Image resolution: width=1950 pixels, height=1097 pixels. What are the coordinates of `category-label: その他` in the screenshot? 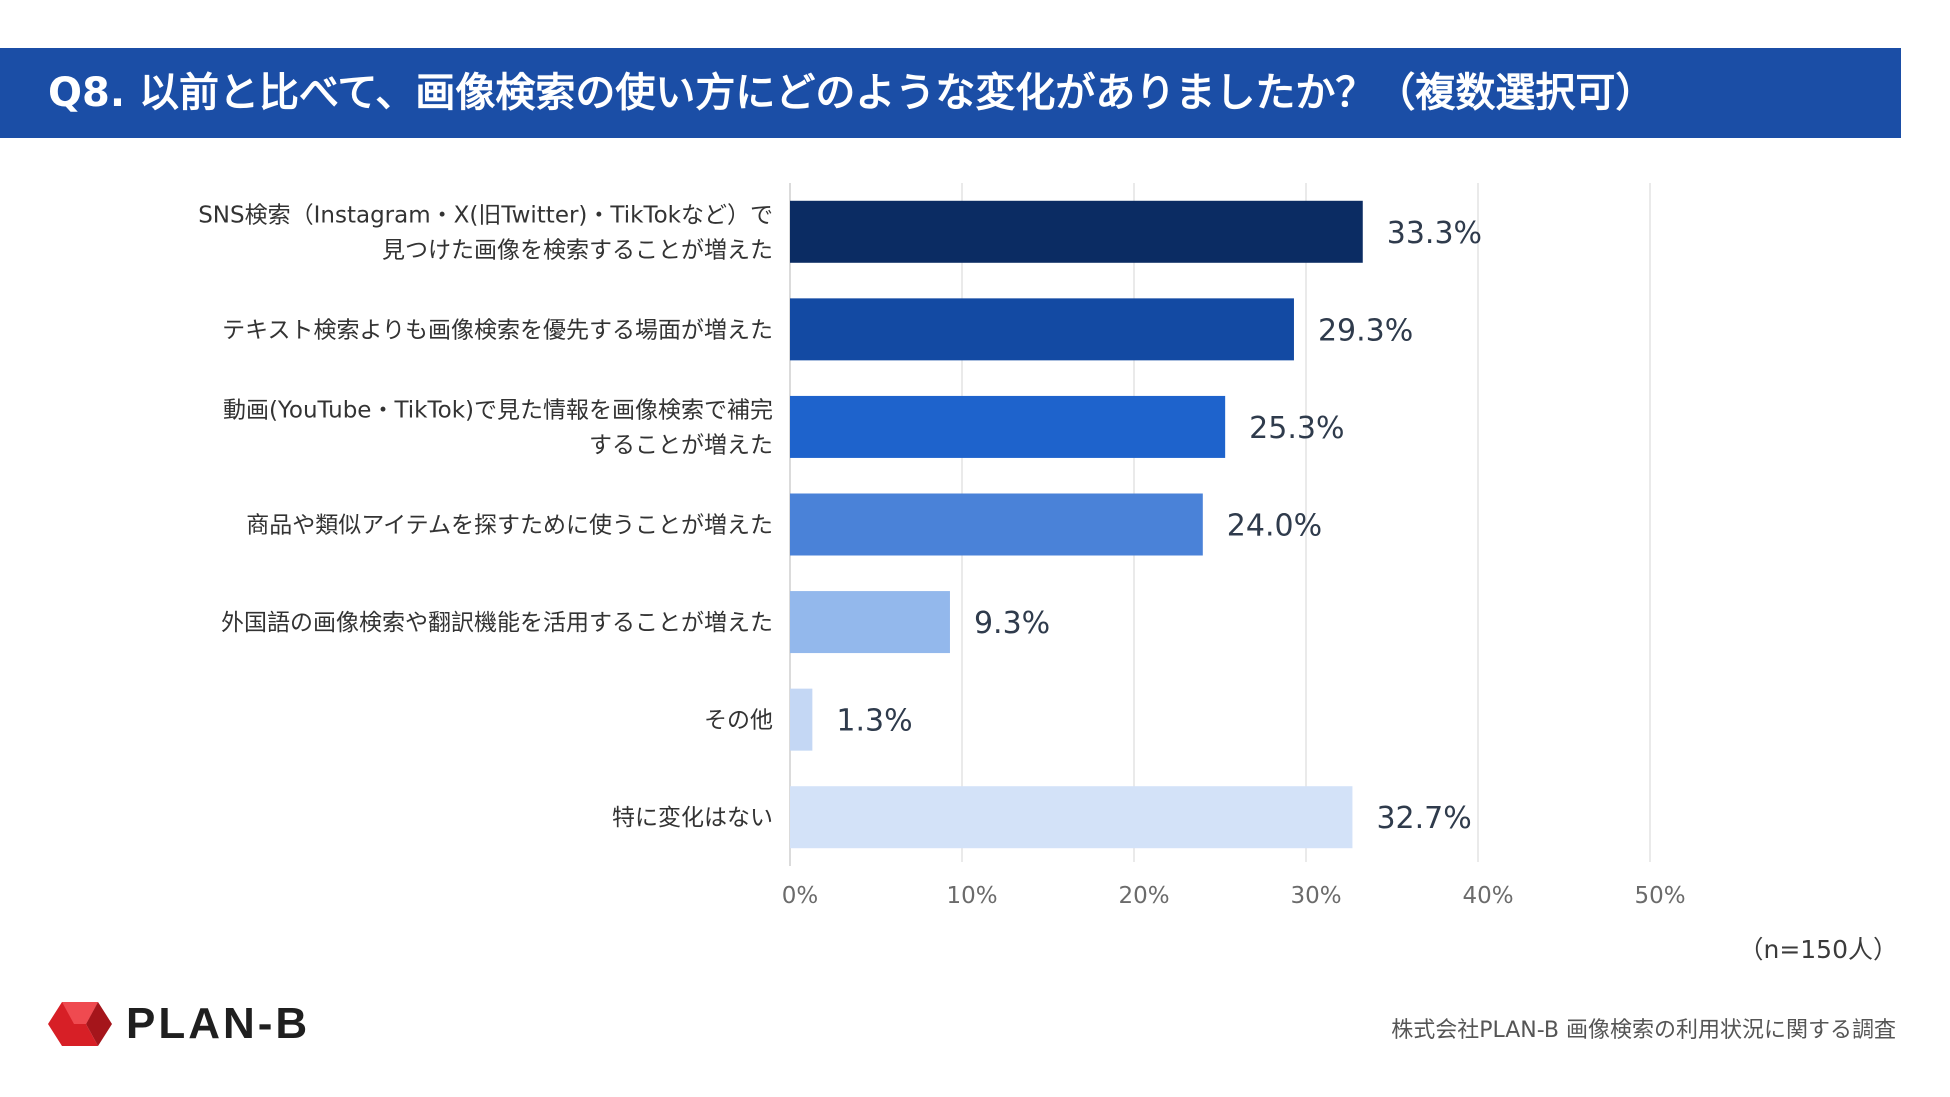 It's located at (738, 721).